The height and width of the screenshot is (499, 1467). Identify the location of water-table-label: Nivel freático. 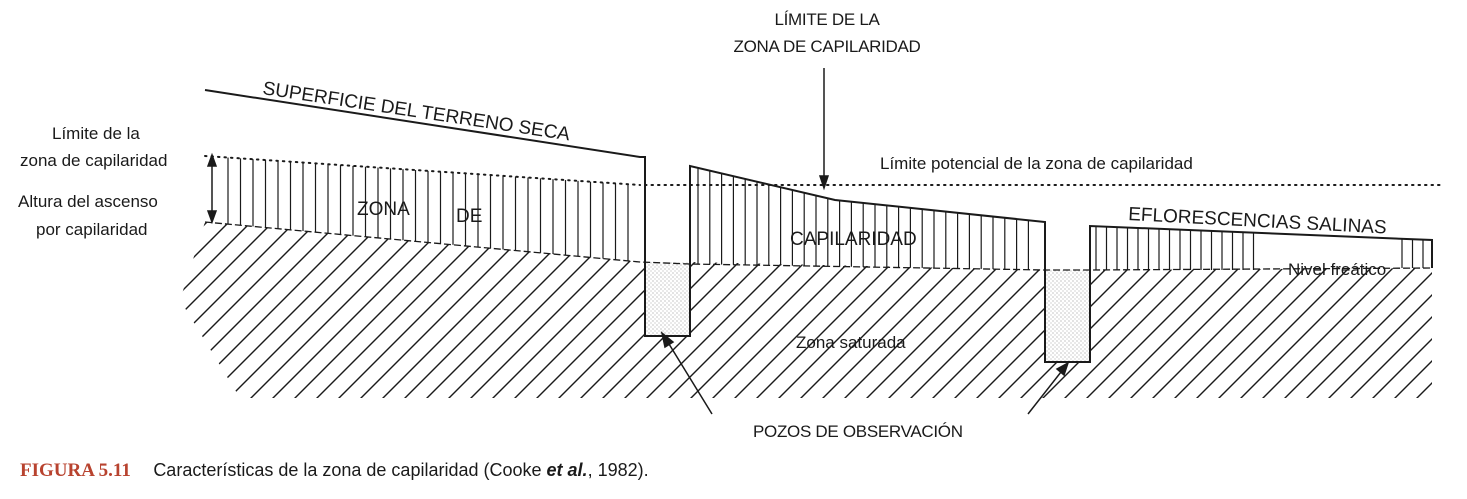
(1337, 269).